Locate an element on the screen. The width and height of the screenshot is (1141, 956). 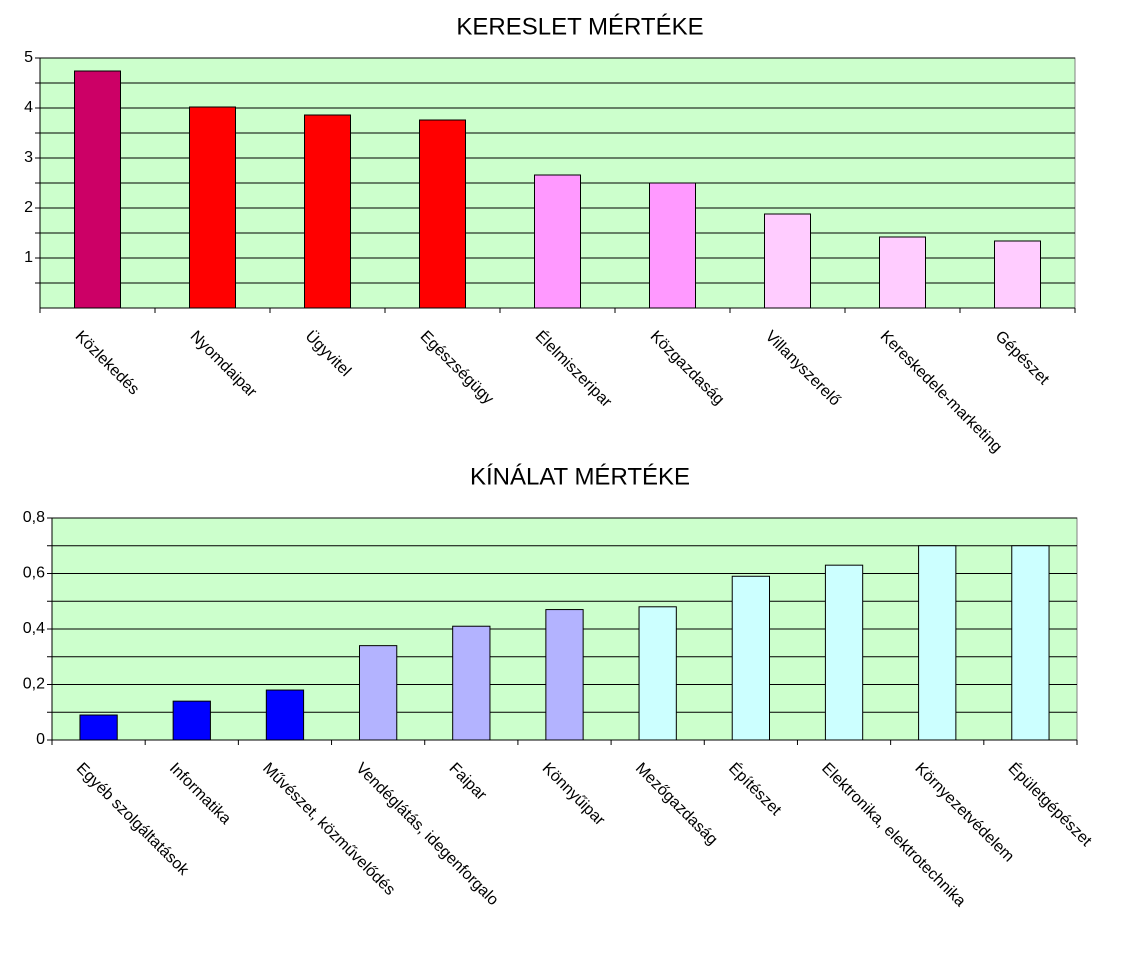
x-tick-label: Gépészet is located at coordinates (1022, 358).